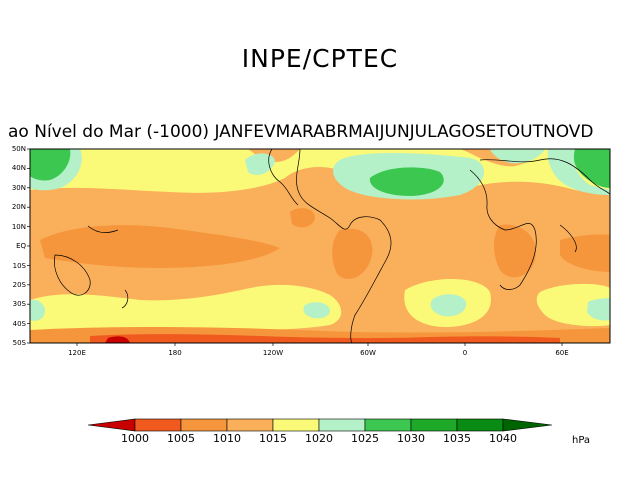  What do you see at coordinates (38, 310) in the screenshot?
I see `high-south-west` at bounding box center [38, 310].